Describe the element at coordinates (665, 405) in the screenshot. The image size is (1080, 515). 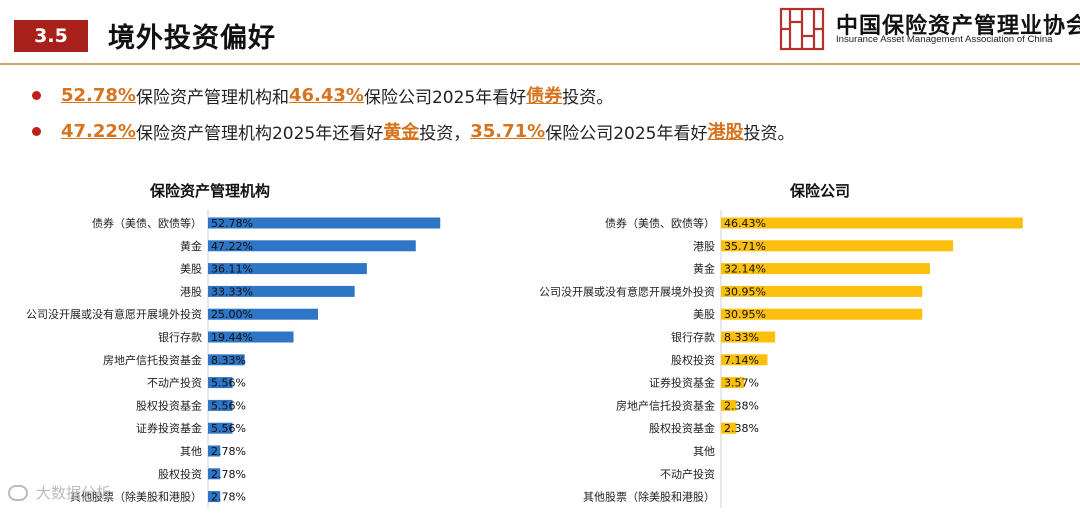
I see `right-chart-category-label: 房地产信托投资基金` at that location.